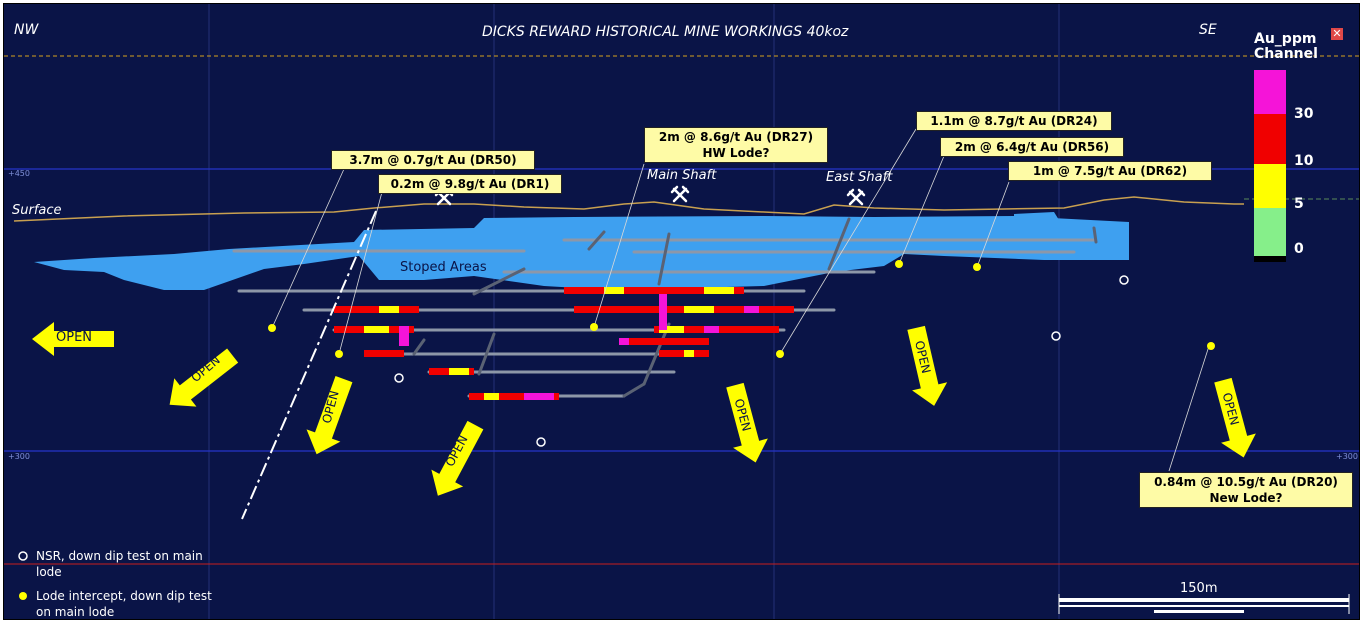 The height and width of the screenshot is (621, 1361). What do you see at coordinates (1204, 604) in the screenshot?
I see `scale-bar-graphic` at bounding box center [1204, 604].